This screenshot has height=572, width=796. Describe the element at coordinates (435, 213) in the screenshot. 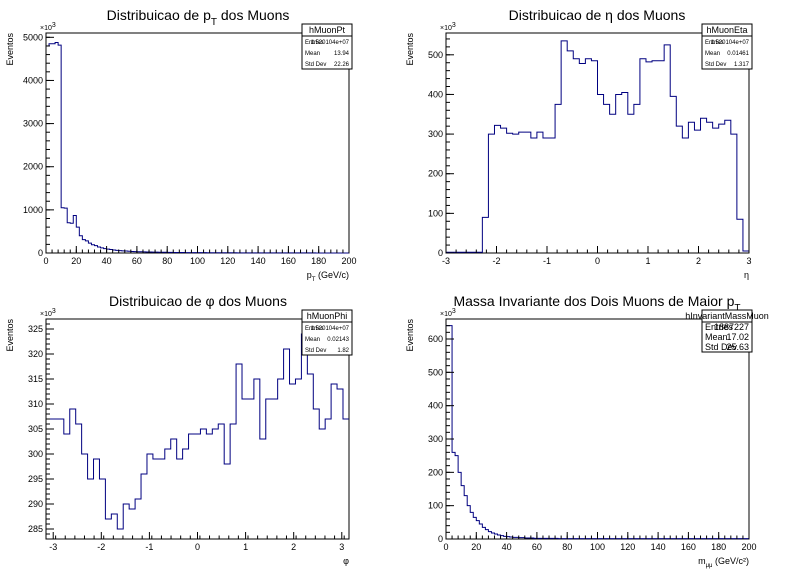

I see `y-tick-label: 100` at that location.